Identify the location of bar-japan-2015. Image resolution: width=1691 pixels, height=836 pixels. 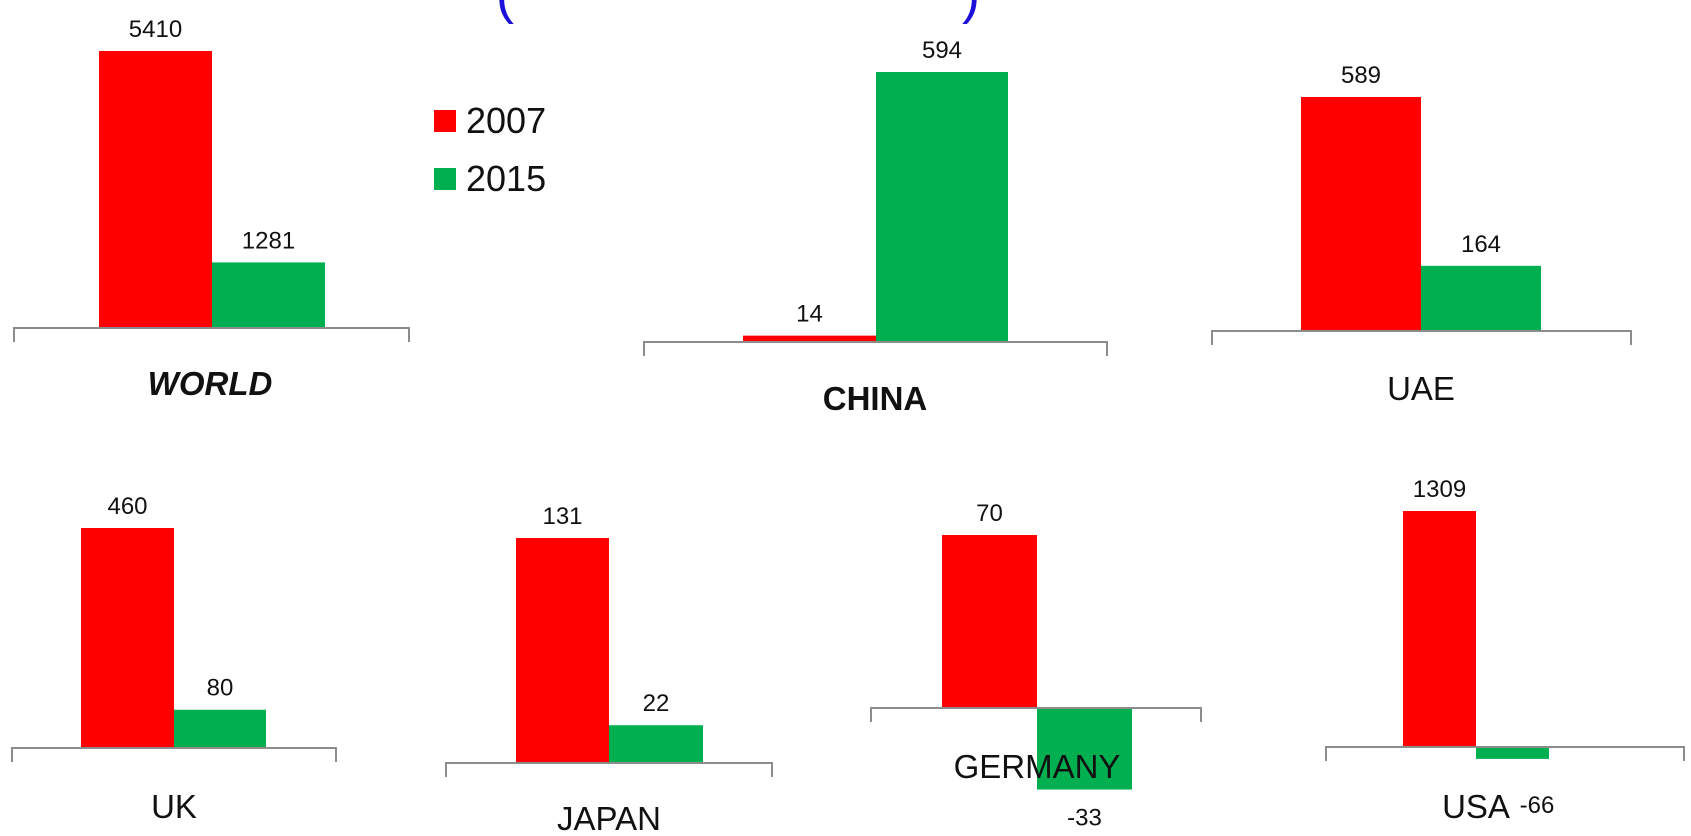
(656, 744).